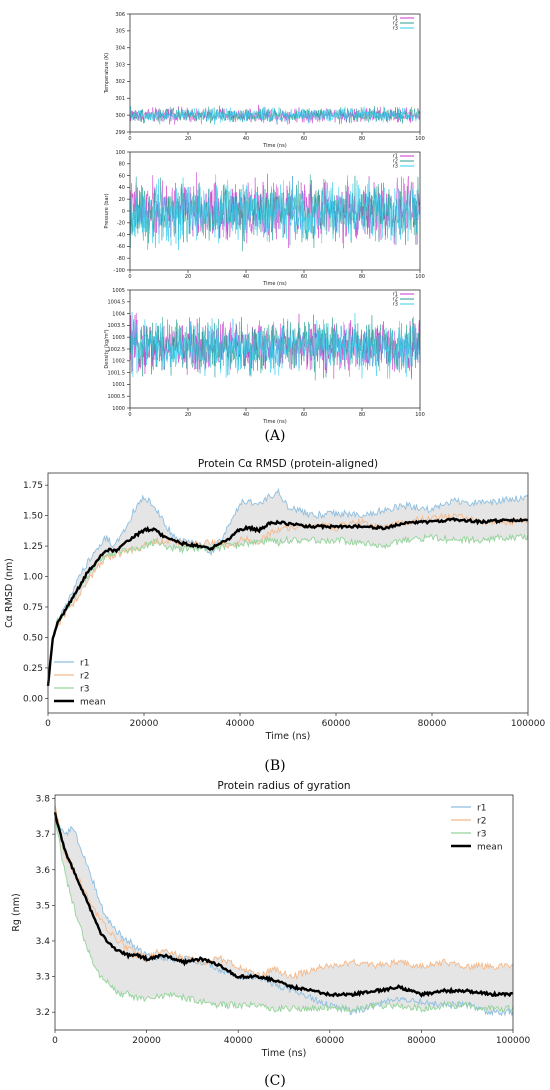  What do you see at coordinates (117, 397) in the screenshot?
I see `y-tick-label: 1000.5` at bounding box center [117, 397].